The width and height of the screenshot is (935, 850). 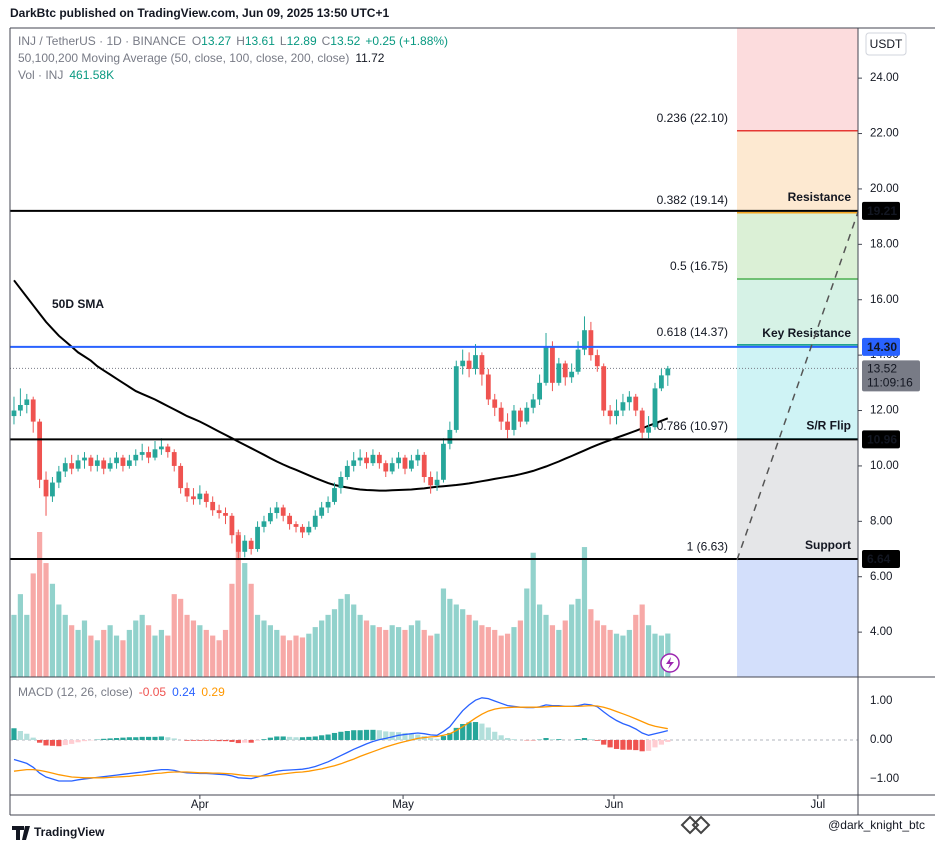 I want to click on y-tick-label: 22.00, so click(x=884, y=134).